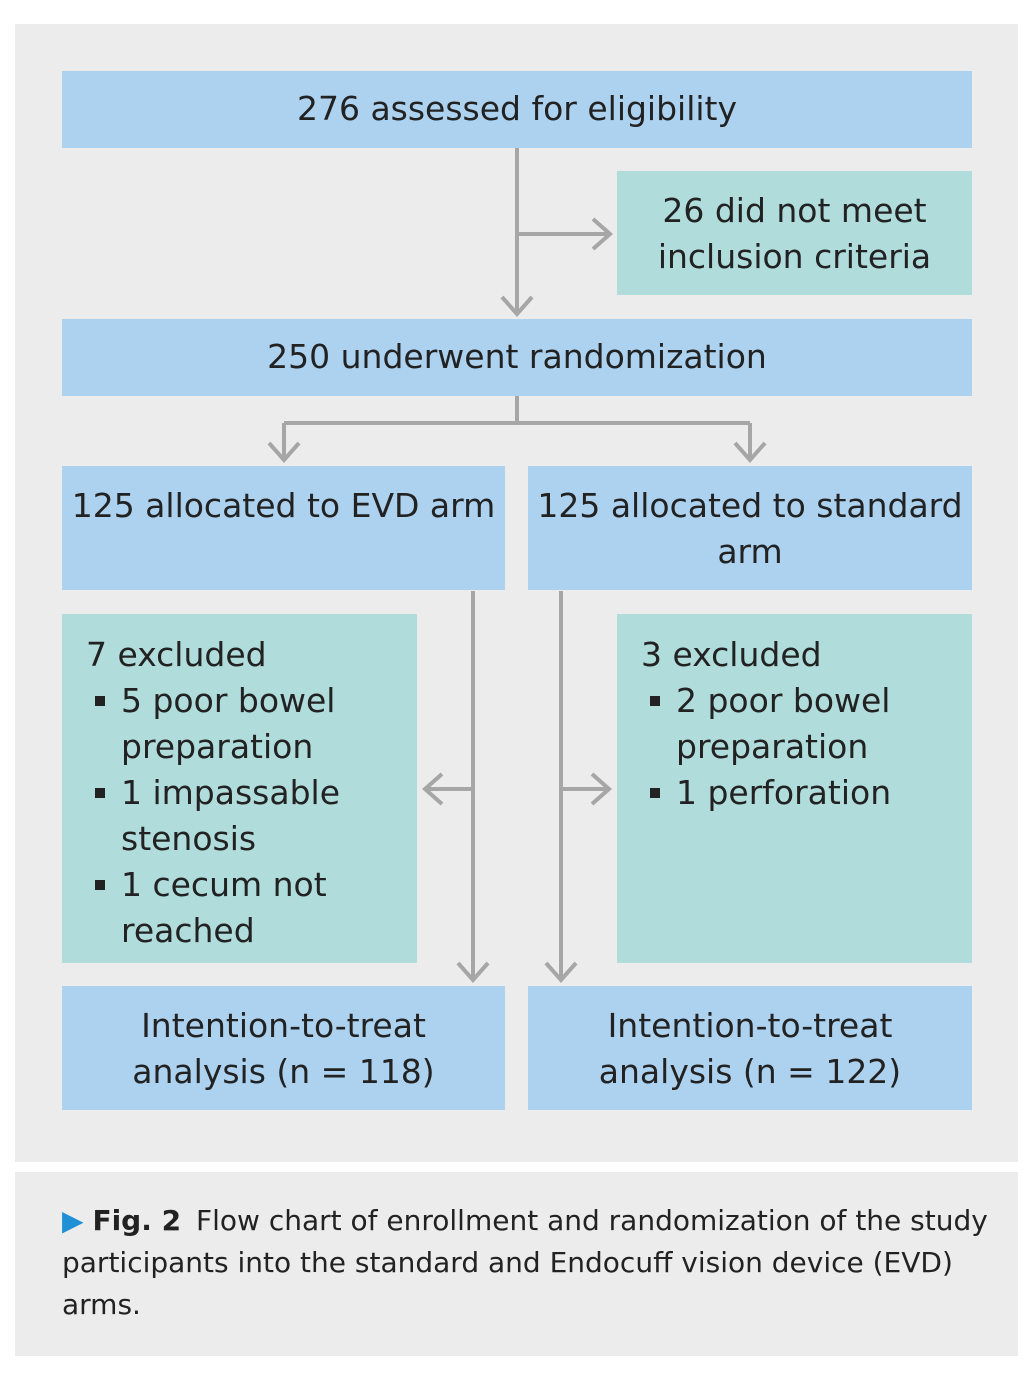 The width and height of the screenshot is (1032, 1374). Describe the element at coordinates (176, 654) in the screenshot. I see `evd-excluded-title: 7 excluded` at that location.